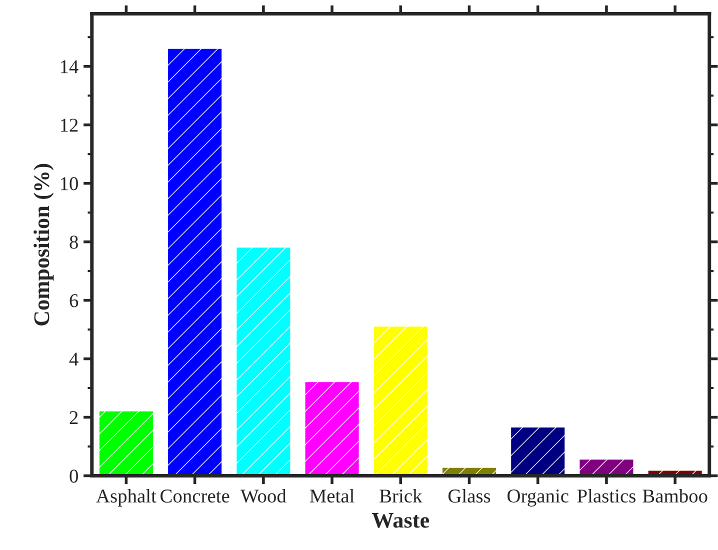 The height and width of the screenshot is (550, 718). What do you see at coordinates (401, 520) in the screenshot?
I see `x-axis-title: Waste` at bounding box center [401, 520].